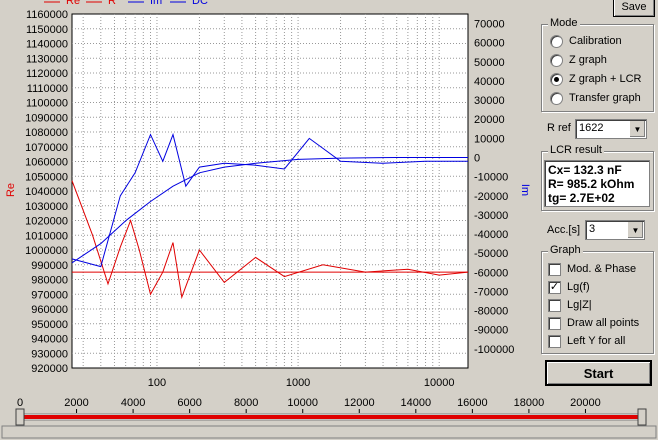  I want to click on y-left-tick-label: 1030000, so click(46, 207).